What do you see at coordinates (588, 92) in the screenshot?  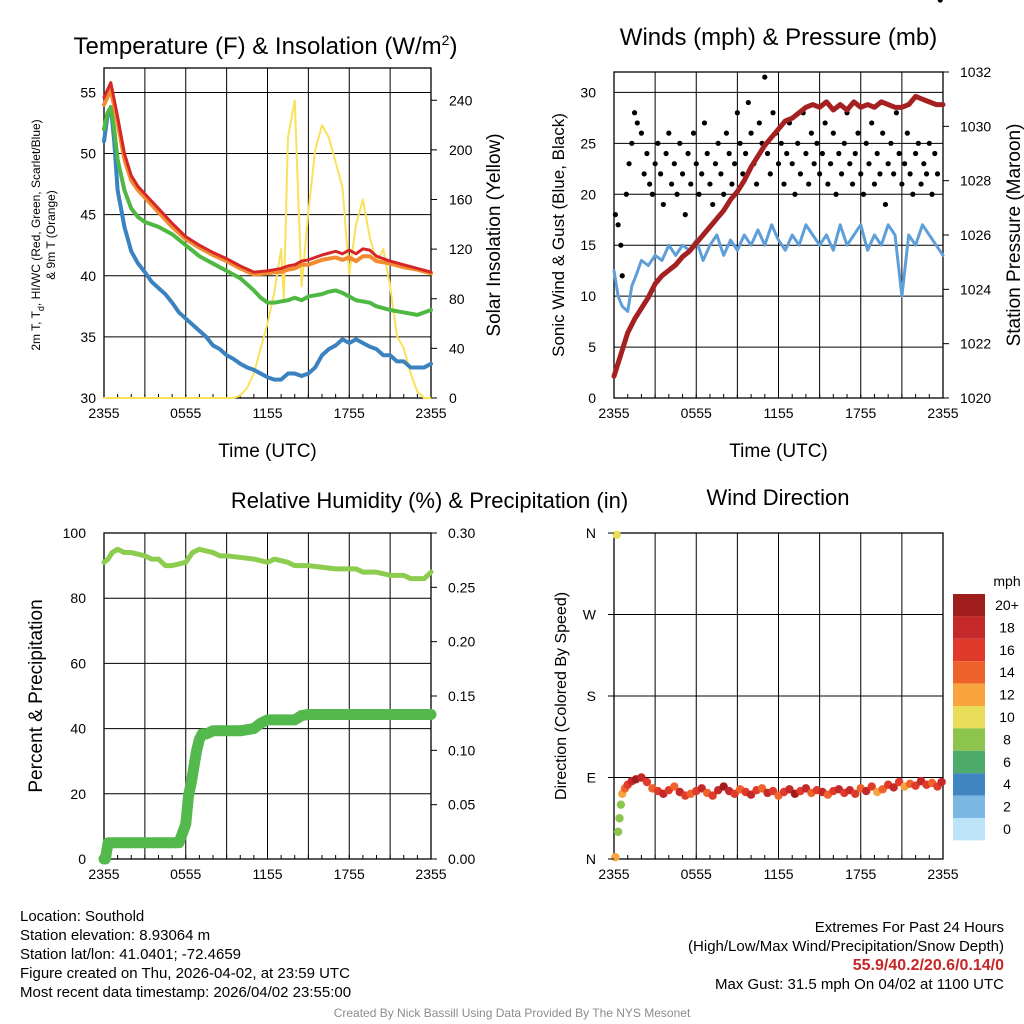 I see `wind-ytick-label: 30` at bounding box center [588, 92].